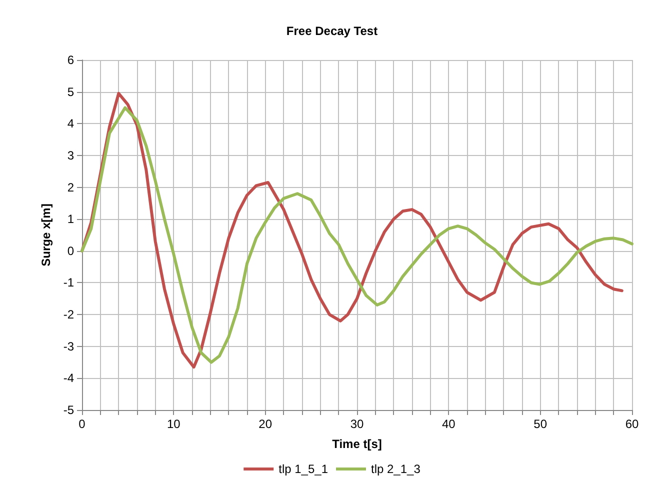 The width and height of the screenshot is (664, 490). I want to click on x-tick-label: 20, so click(265, 424).